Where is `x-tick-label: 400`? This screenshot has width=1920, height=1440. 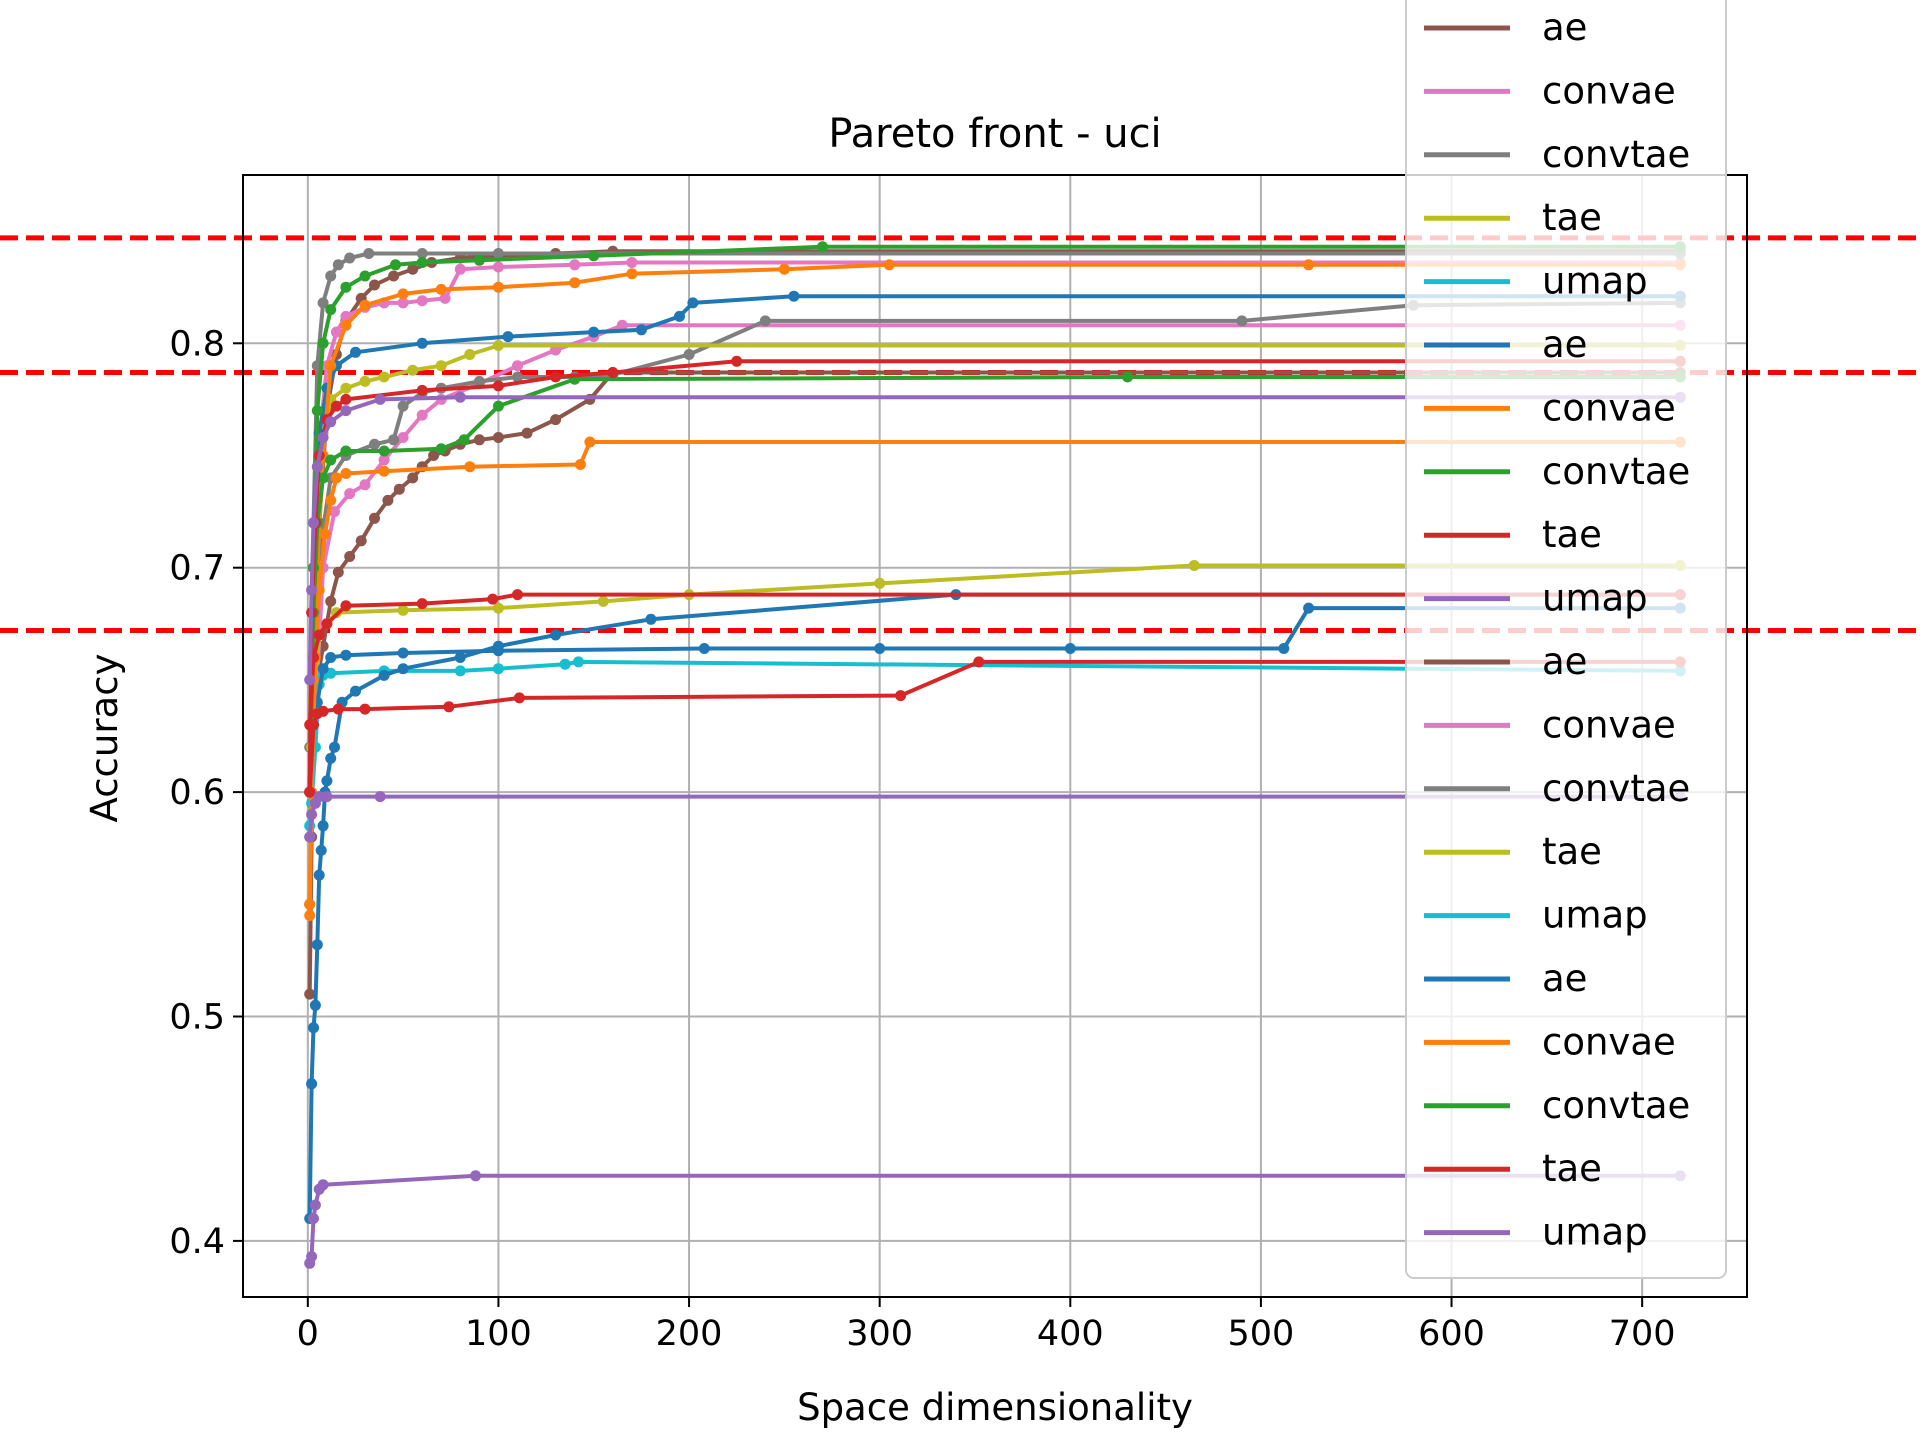 x-tick-label: 400 is located at coordinates (1070, 1334).